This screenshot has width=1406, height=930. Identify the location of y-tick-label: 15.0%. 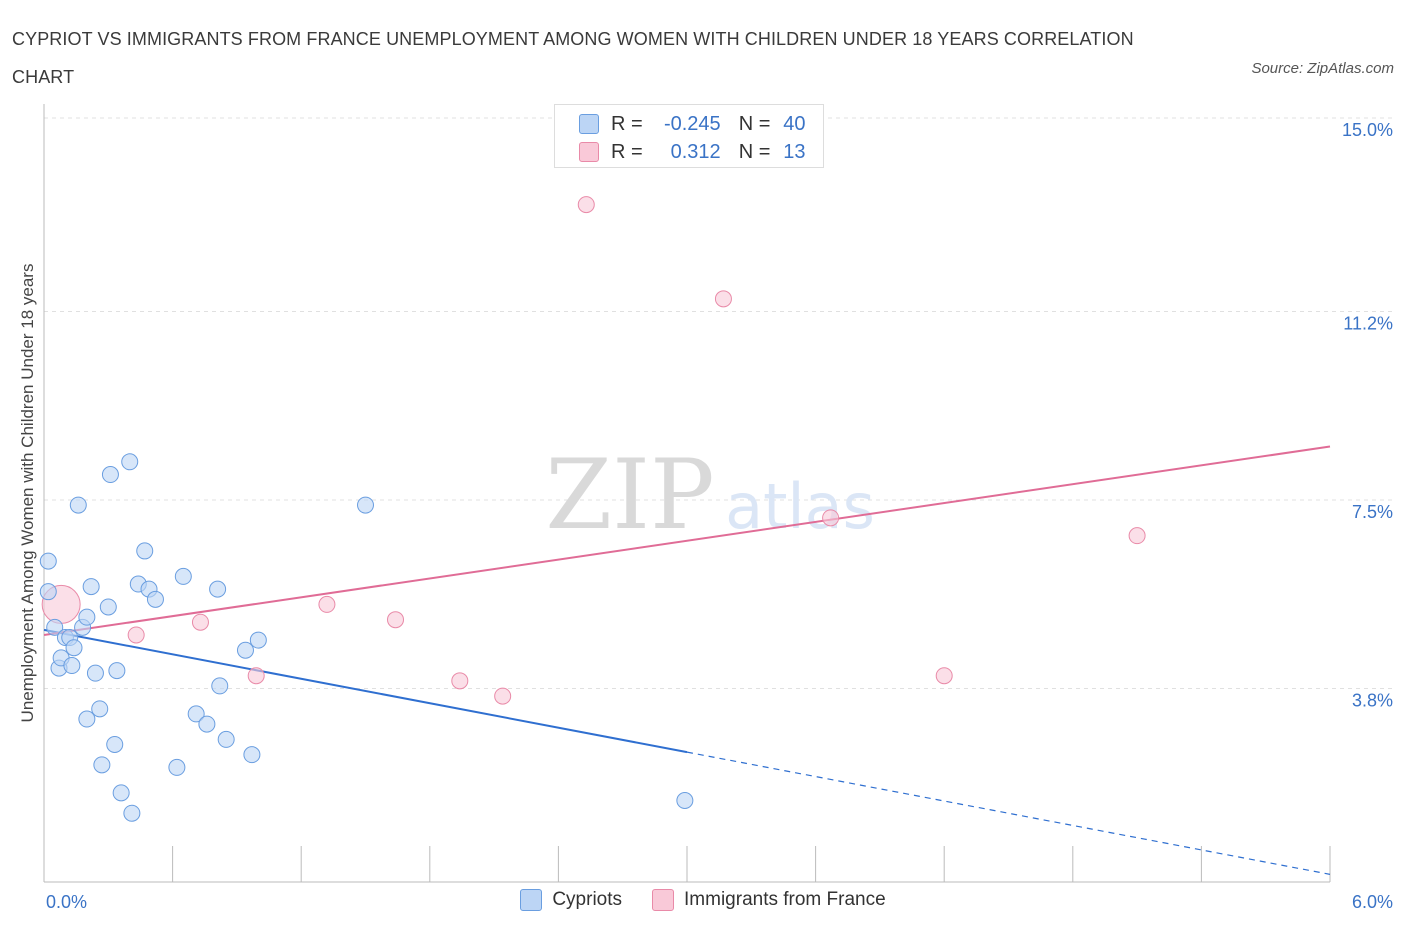
(1367, 130).